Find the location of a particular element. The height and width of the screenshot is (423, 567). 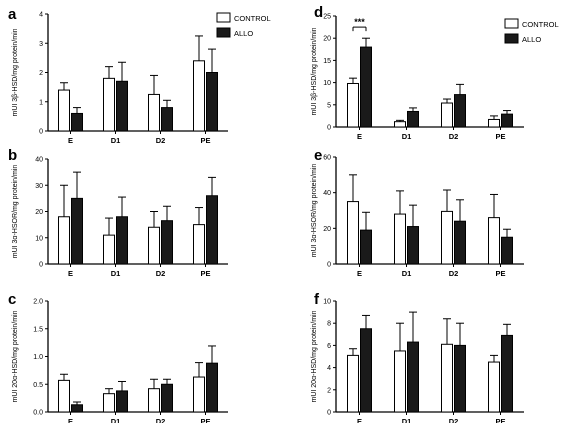

y-tick-label: 1 is located at coordinates (41, 102).